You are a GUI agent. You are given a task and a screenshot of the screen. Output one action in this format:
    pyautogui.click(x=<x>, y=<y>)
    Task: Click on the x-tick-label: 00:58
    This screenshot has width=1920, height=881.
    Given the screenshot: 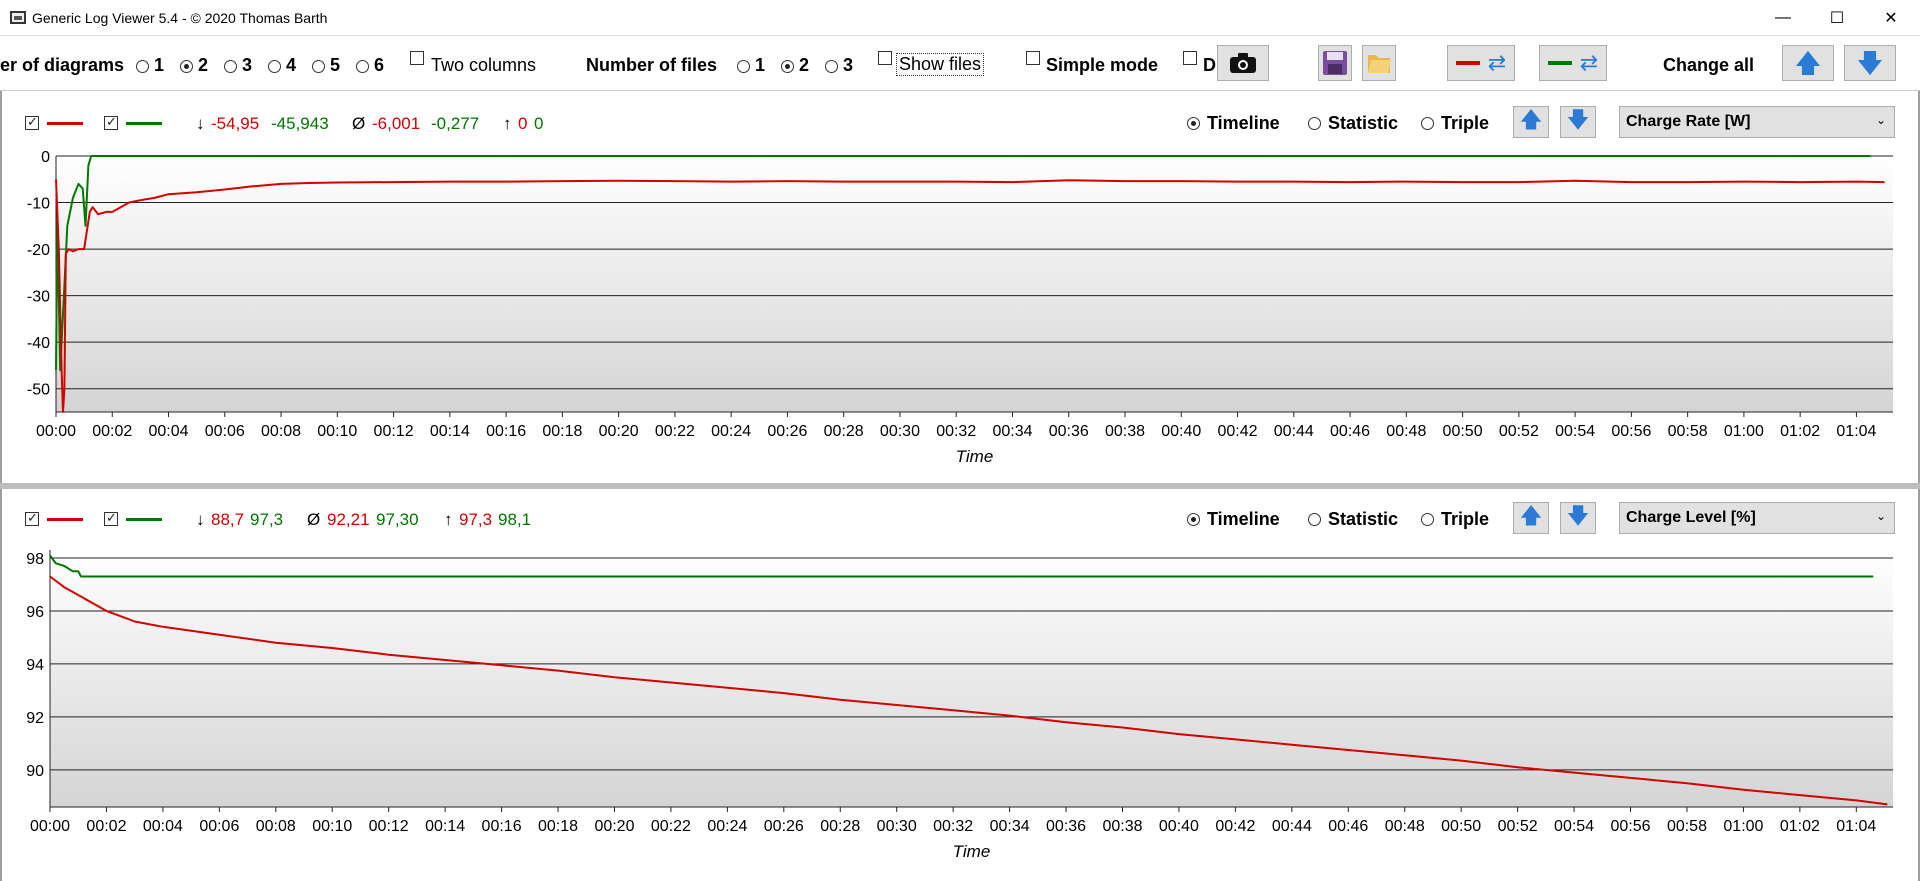 What is the action you would take?
    pyautogui.click(x=1688, y=431)
    